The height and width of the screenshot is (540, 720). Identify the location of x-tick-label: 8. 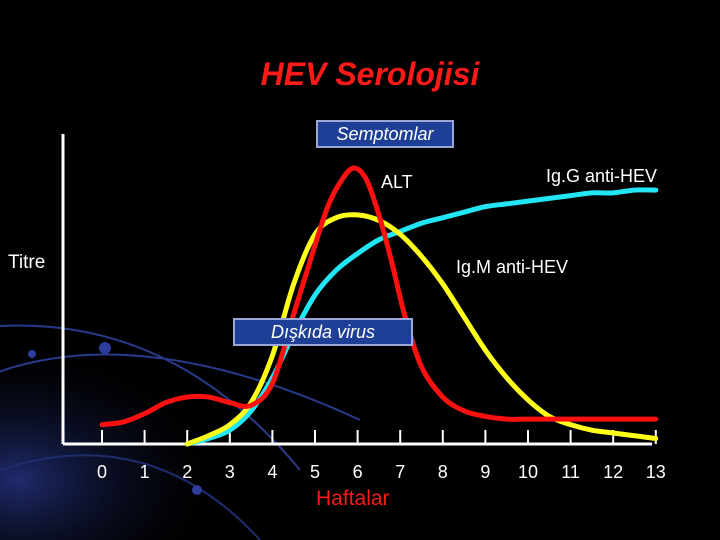
(443, 472).